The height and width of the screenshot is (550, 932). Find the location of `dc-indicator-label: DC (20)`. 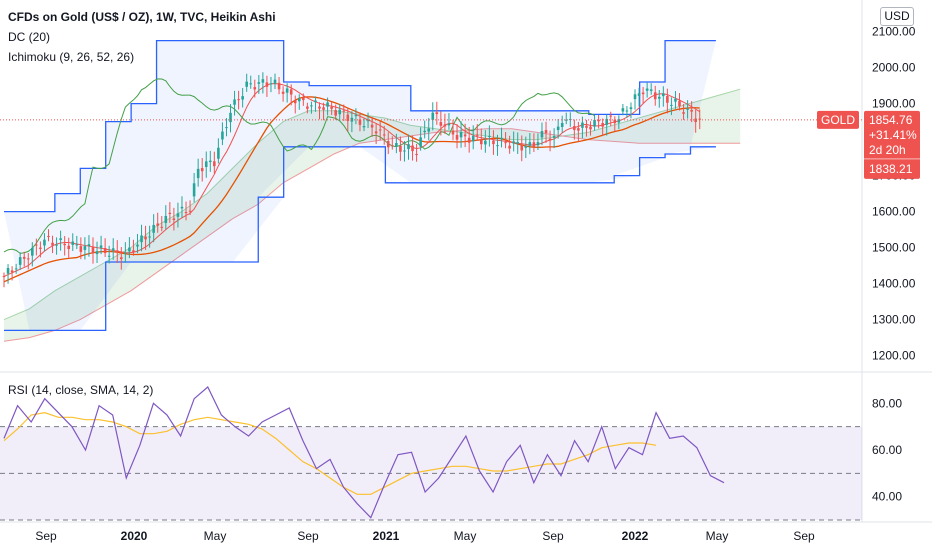

dc-indicator-label: DC (20) is located at coordinates (29, 37).